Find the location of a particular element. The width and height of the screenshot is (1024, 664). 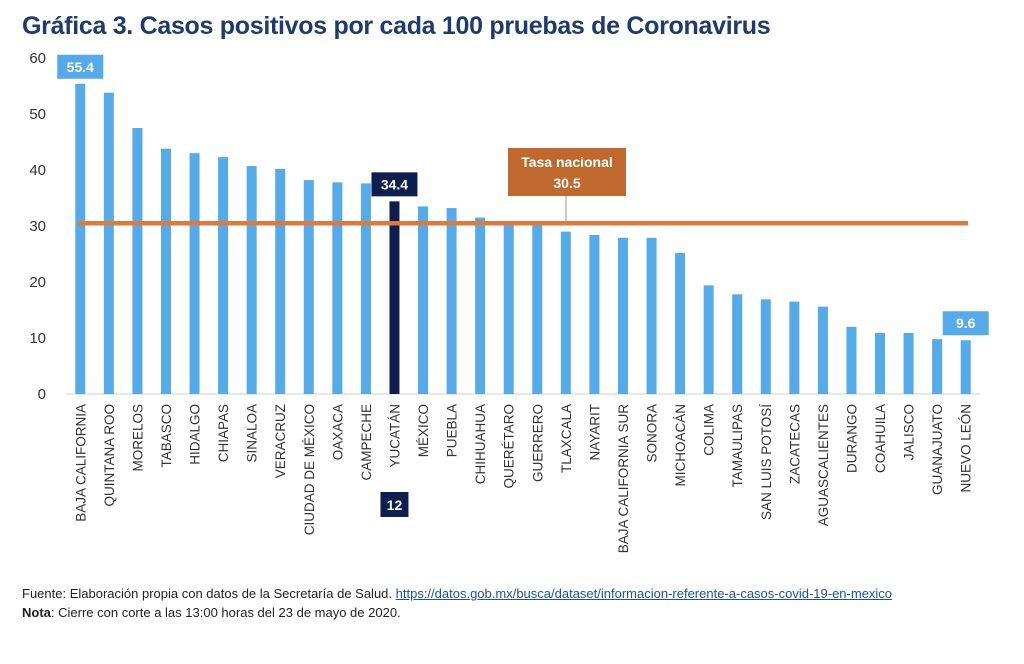

x-tick-label: VERACRUZ is located at coordinates (280, 441).